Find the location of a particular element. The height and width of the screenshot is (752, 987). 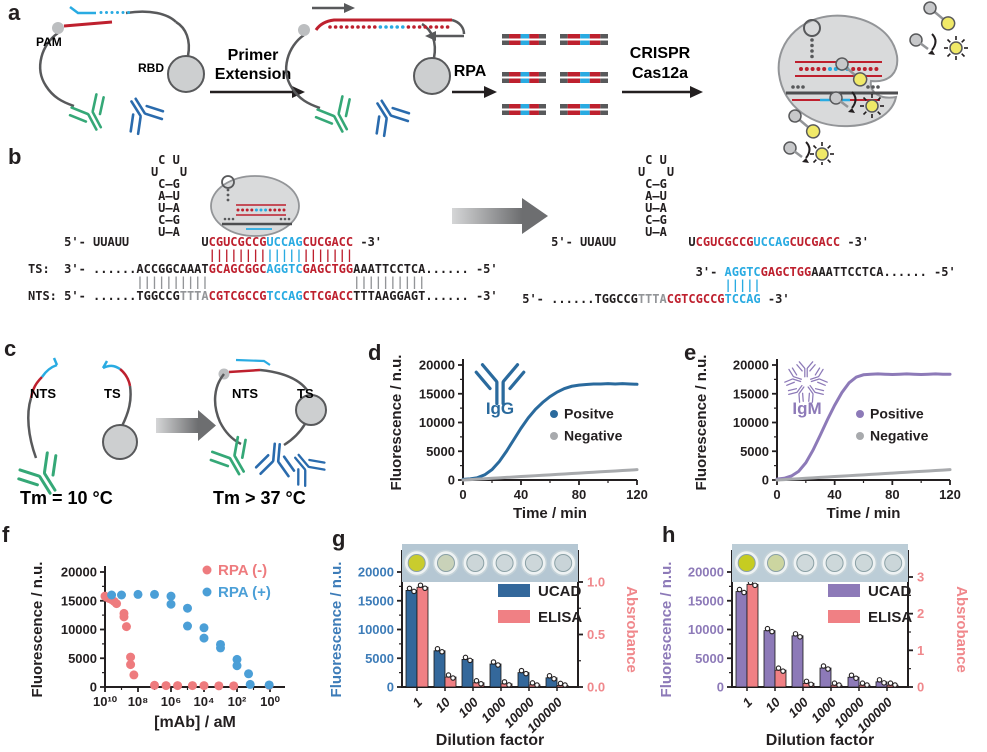

assembled-probe-high-tm: NTS TS Tm > 37 °C is located at coordinates (268, 433).